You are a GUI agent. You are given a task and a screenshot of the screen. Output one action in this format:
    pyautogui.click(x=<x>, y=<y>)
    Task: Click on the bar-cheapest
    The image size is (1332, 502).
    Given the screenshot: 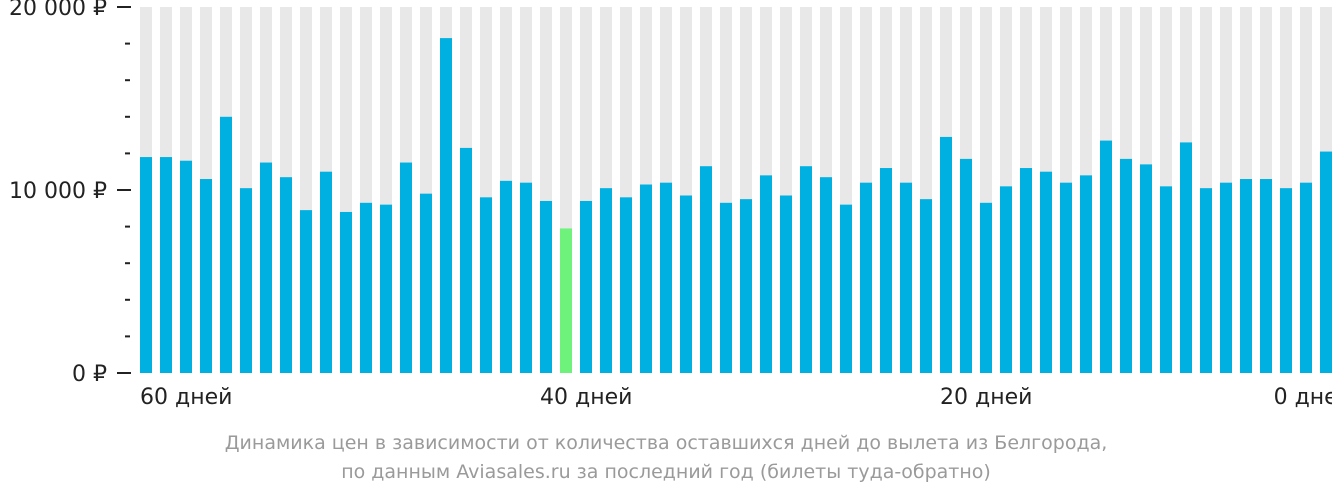 What is the action you would take?
    pyautogui.click(x=566, y=300)
    